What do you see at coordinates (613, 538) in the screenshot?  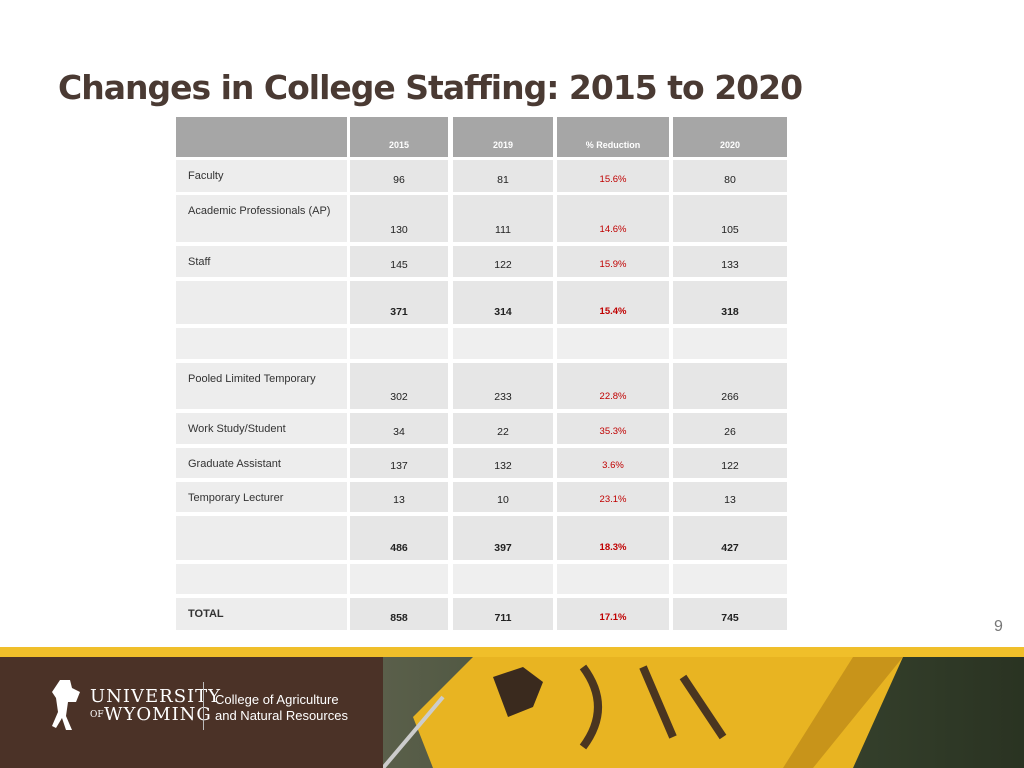 I see `table-cell: 18.3%` at bounding box center [613, 538].